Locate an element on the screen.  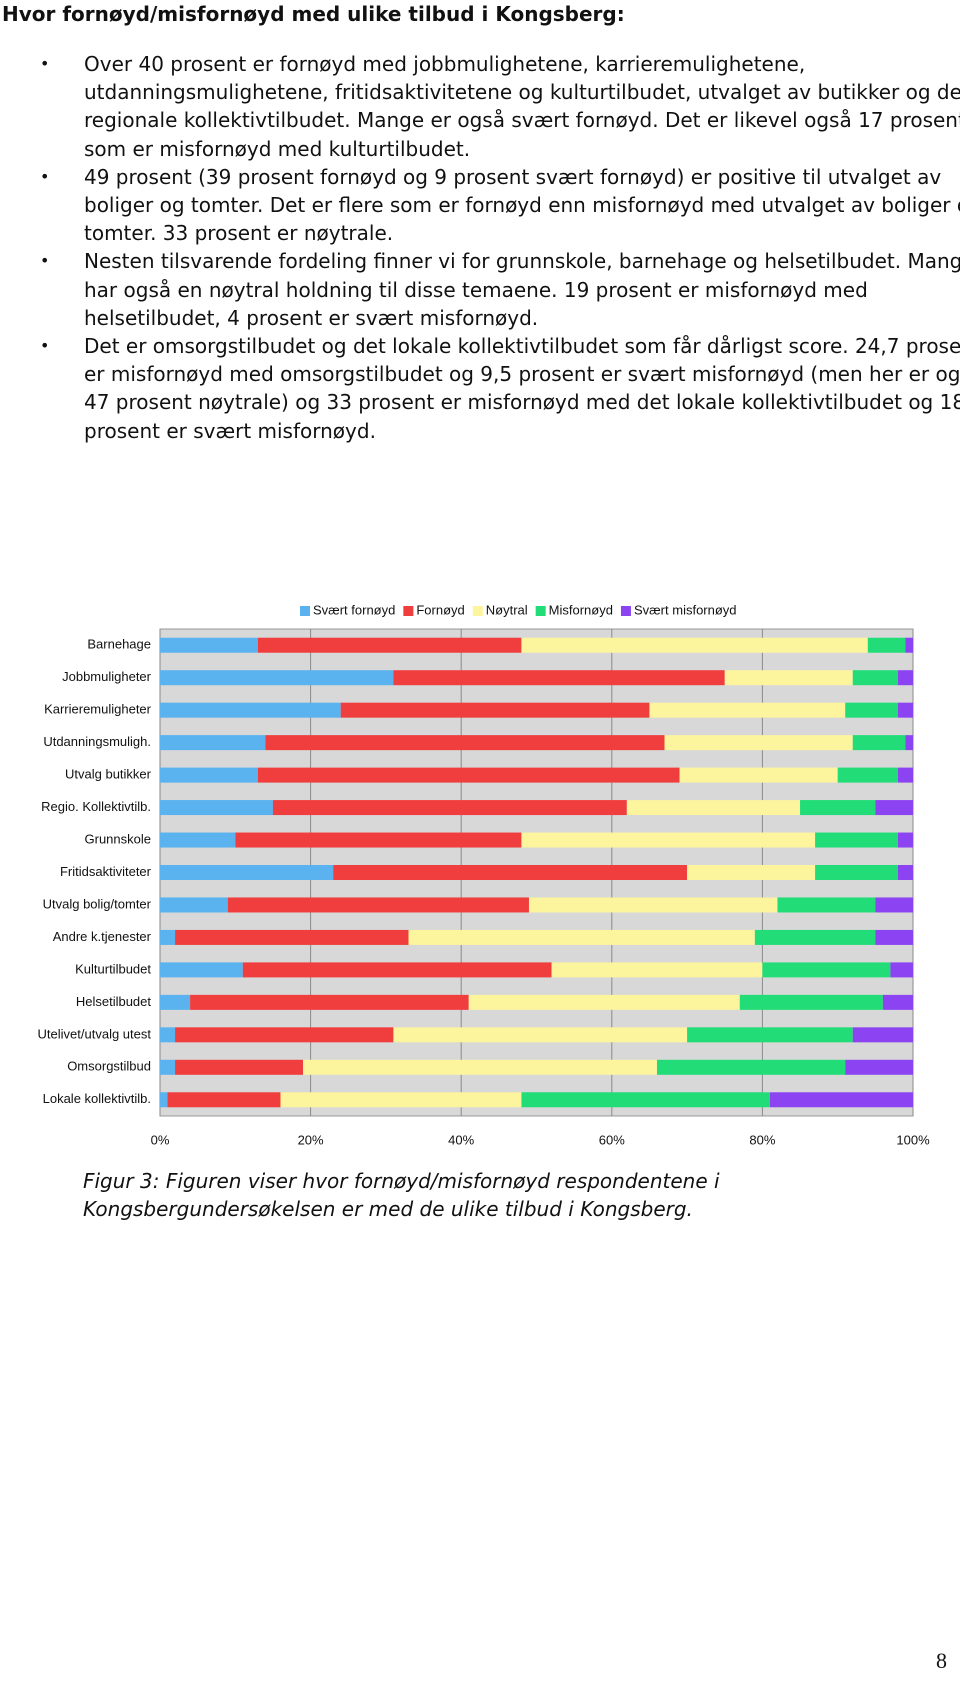
legend-label: Fornøyd is located at coordinates (440, 609).